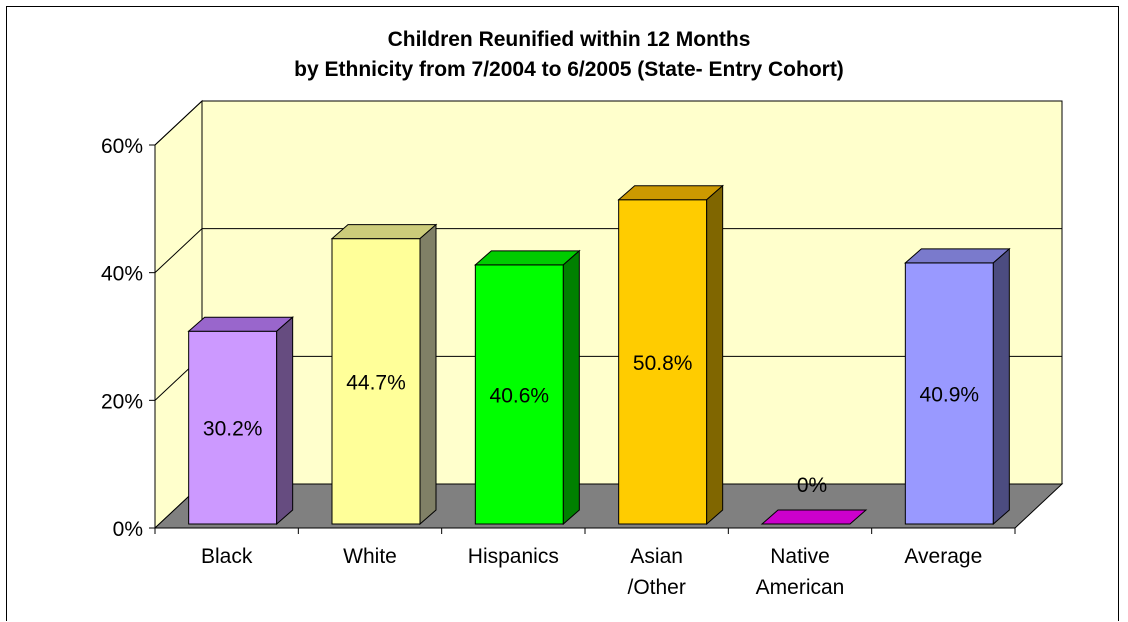 This screenshot has height=622, width=1128. What do you see at coordinates (814, 517) in the screenshot?
I see `bar-flat` at bounding box center [814, 517].